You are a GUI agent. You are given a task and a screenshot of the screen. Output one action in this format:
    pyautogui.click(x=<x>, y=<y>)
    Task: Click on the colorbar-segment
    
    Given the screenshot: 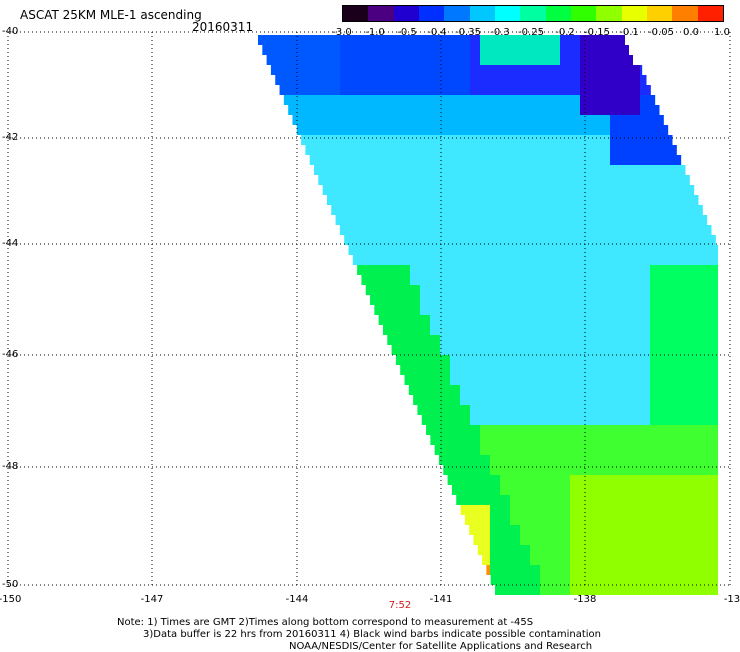 What is the action you would take?
    pyautogui.click(x=431, y=13)
    